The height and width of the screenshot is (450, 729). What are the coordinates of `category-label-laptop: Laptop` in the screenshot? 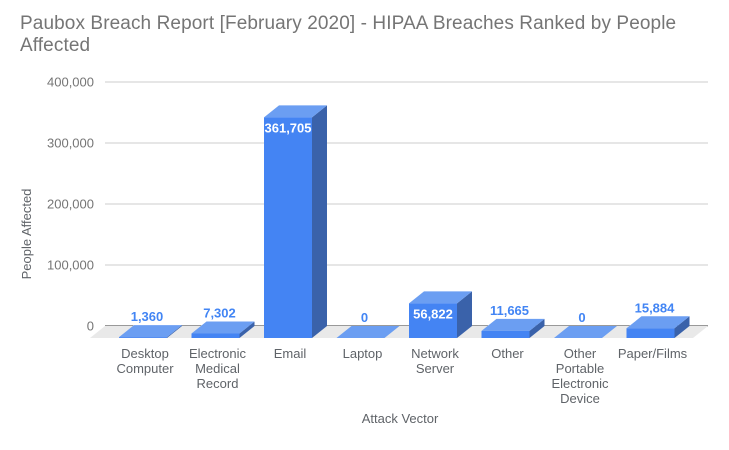 It's located at (363, 353).